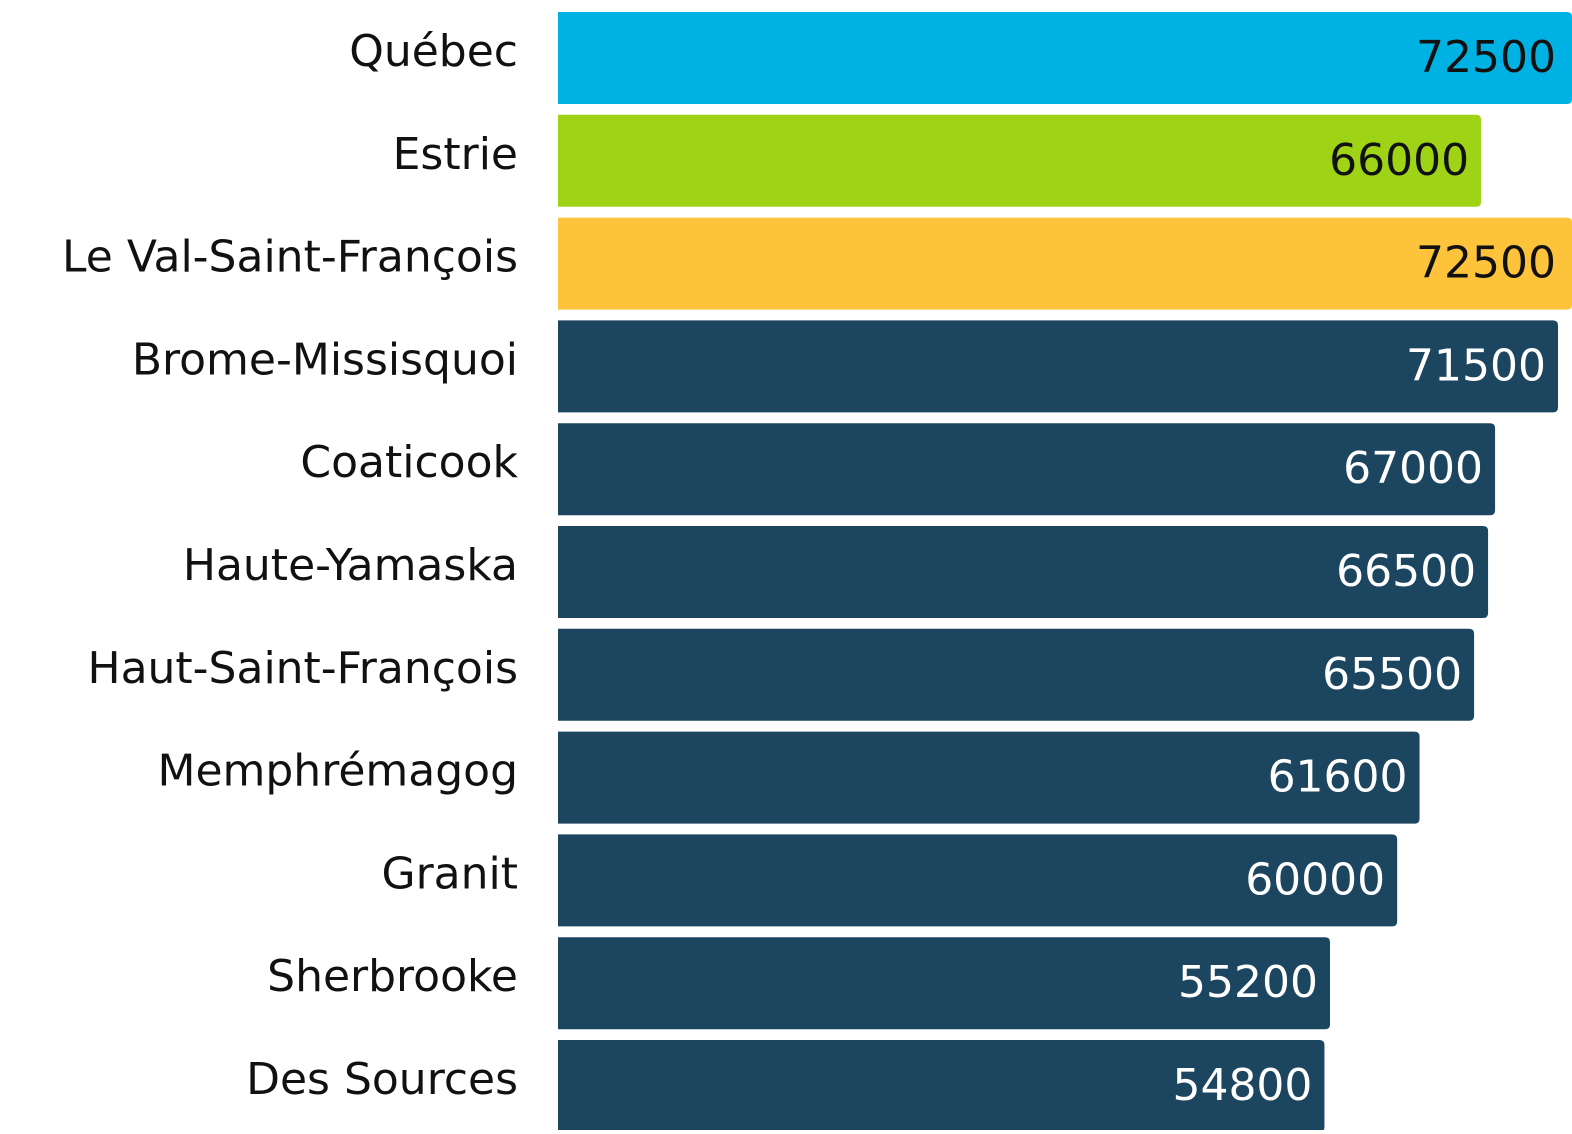 This screenshot has width=1572, height=1134. I want to click on y-tick-label: Granit, so click(449, 873).